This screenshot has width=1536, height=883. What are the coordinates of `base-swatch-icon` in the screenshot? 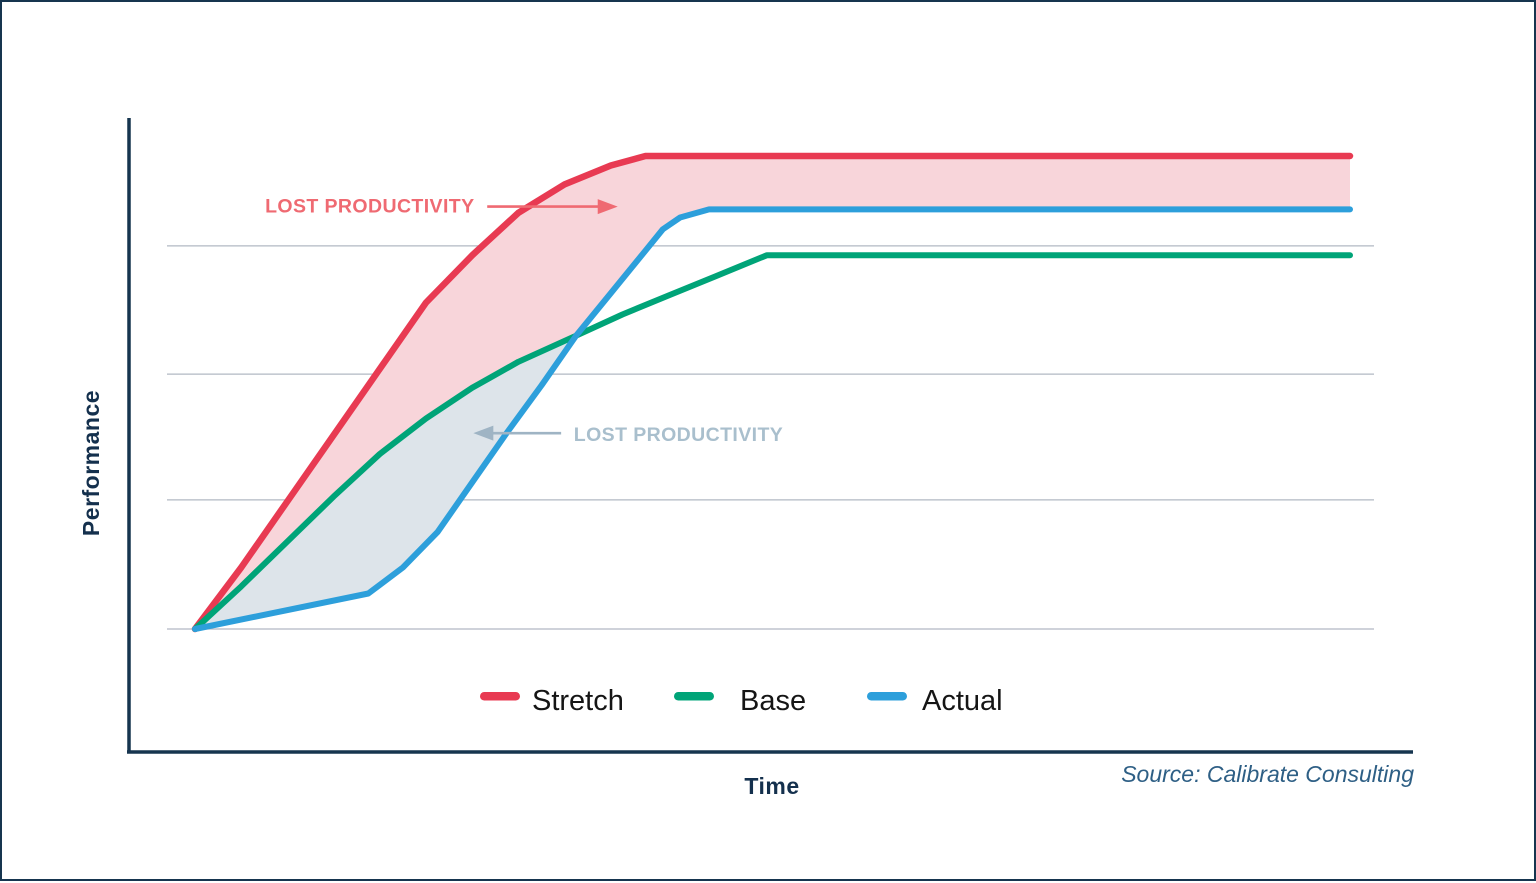 It's located at (694, 696).